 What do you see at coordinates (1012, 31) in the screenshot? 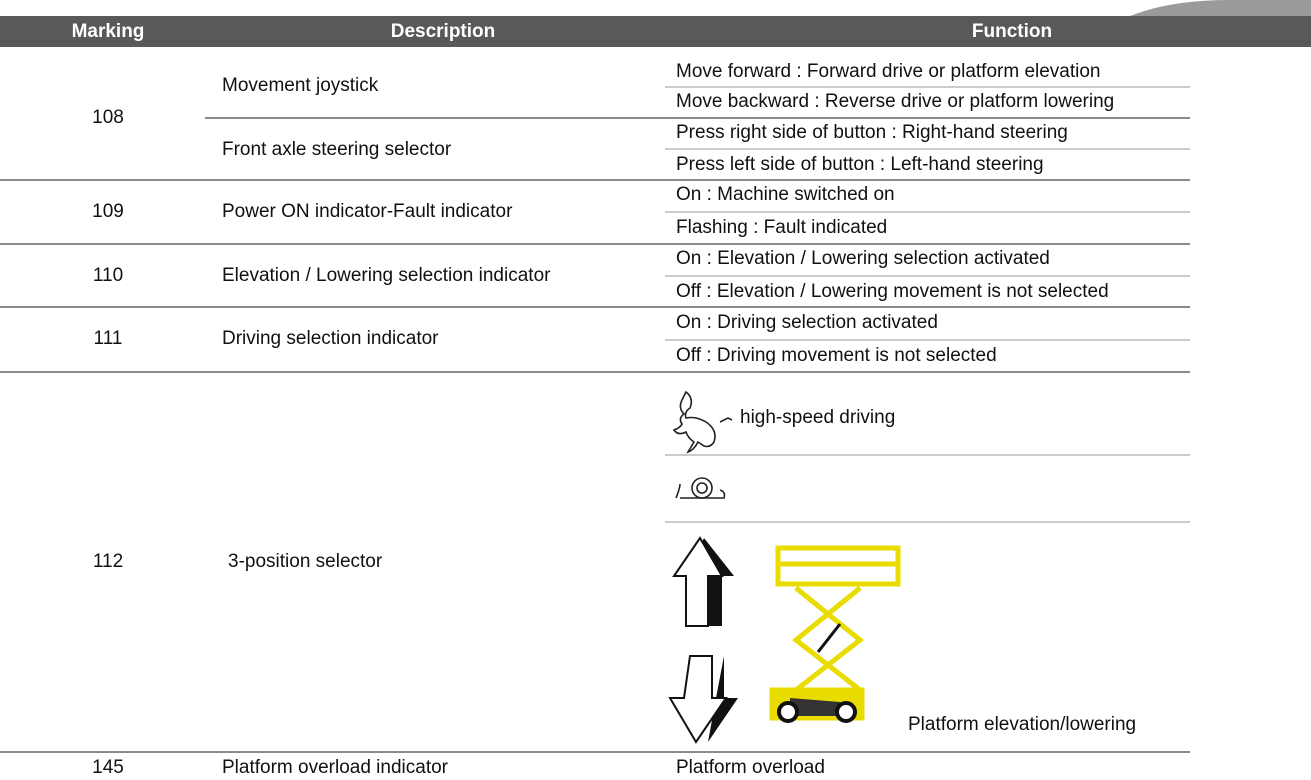
I see `header-cell: Function` at bounding box center [1012, 31].